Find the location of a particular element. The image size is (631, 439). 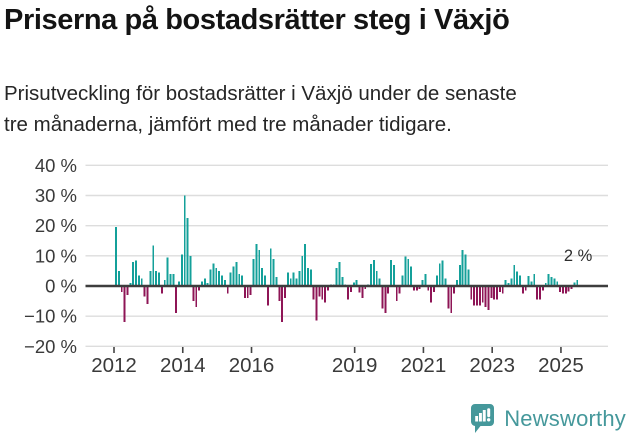

logo-bar-medium is located at coordinates (481, 417).